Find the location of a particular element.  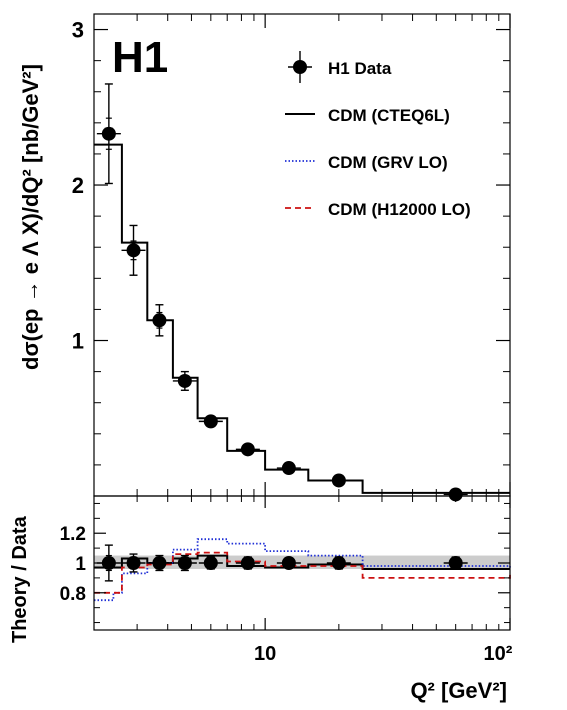

legend-item: CDM (H12000 LO) is located at coordinates (378, 209).